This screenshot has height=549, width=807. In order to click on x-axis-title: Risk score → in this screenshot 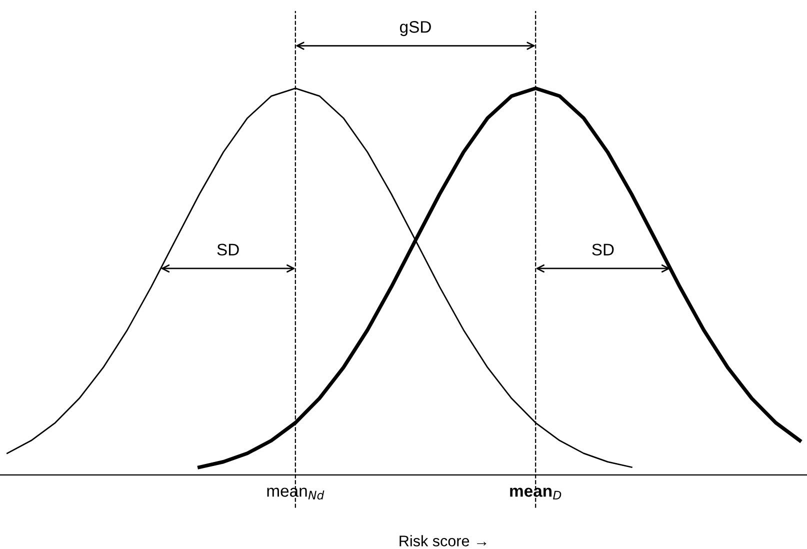, I will do `click(443, 540)`.